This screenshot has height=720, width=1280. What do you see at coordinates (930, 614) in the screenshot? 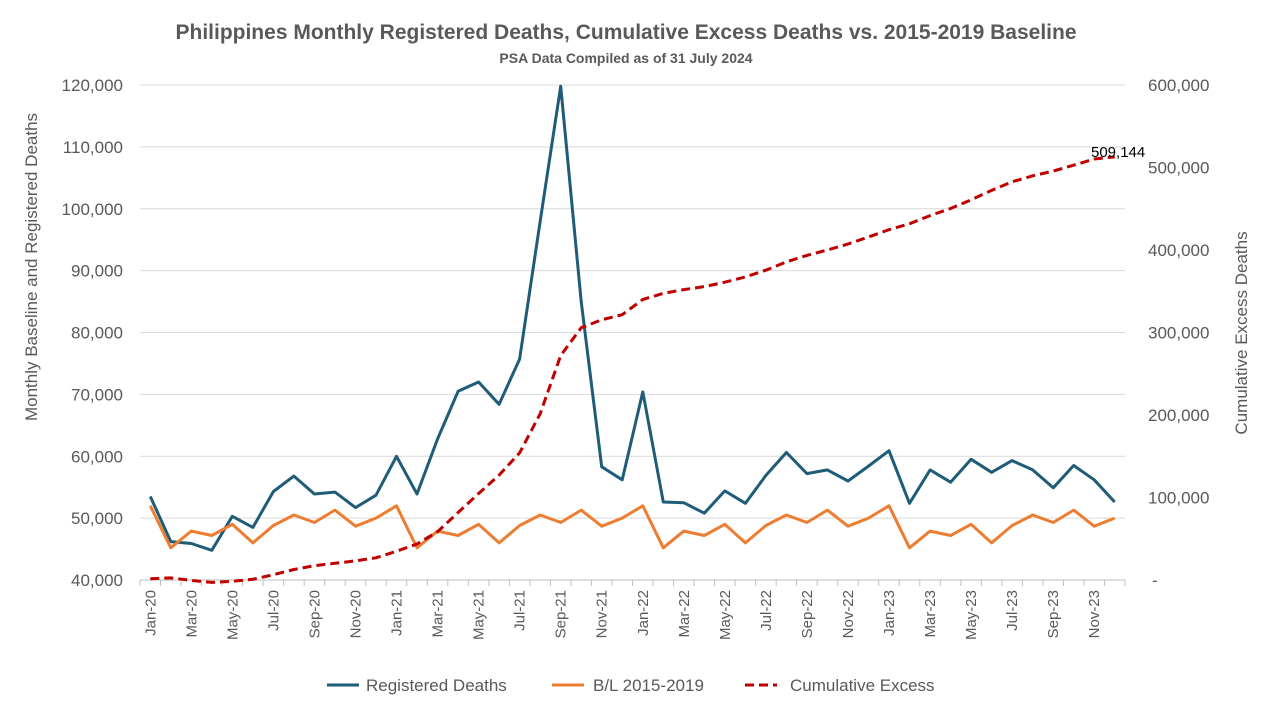
I see `x-tick-label: Mar-23` at bounding box center [930, 614].